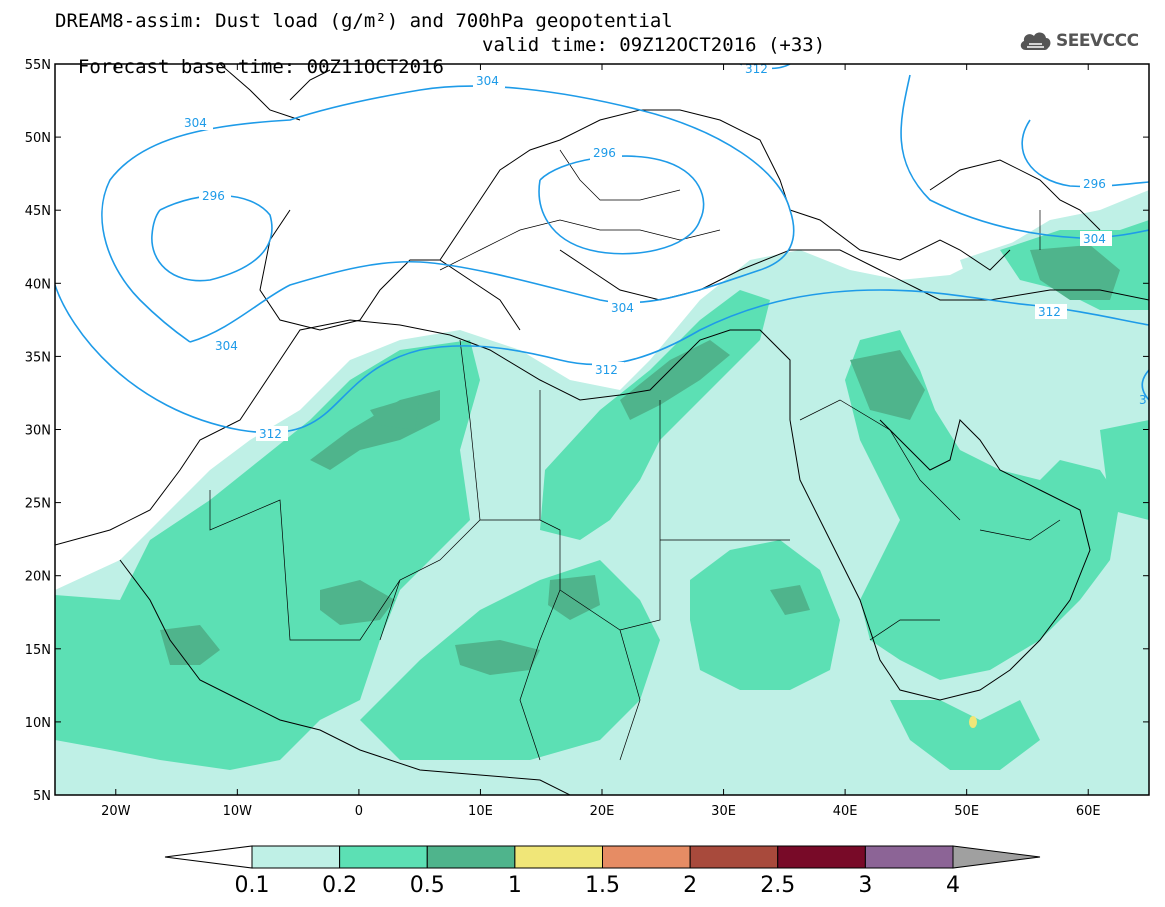 The width and height of the screenshot is (1165, 907). Describe the element at coordinates (252, 885) in the screenshot. I see `colorbar-label: 0.1` at that location.